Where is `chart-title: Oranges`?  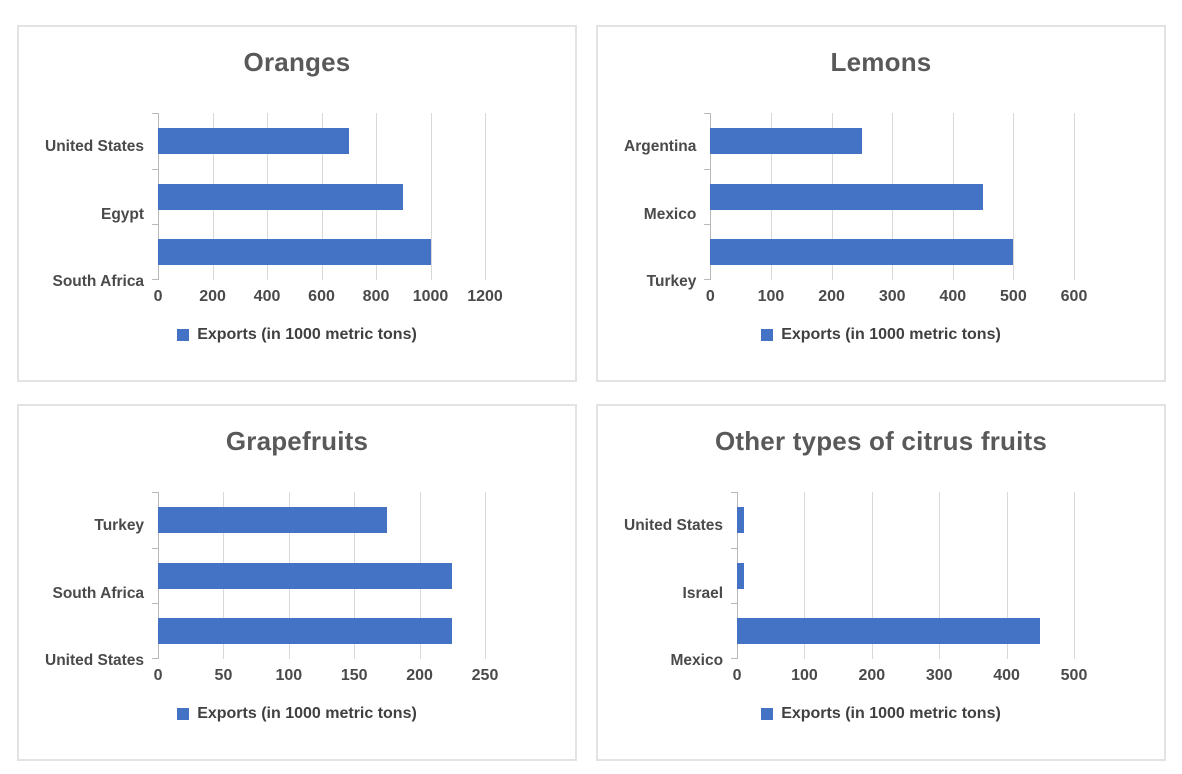
chart-title: Oranges is located at coordinates (297, 62).